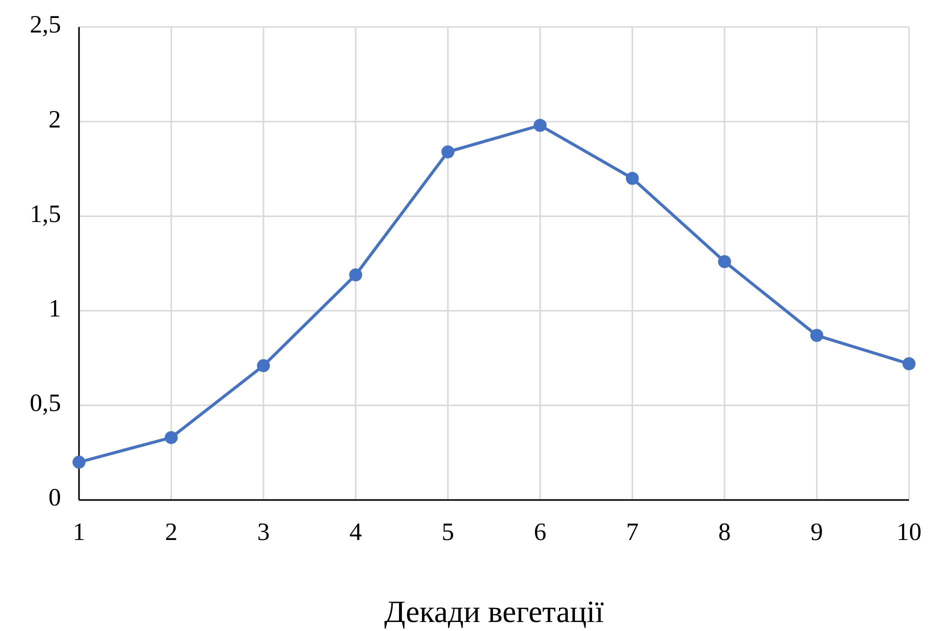 The image size is (930, 631). Describe the element at coordinates (54, 309) in the screenshot. I see `y-tick-label: 1` at that location.